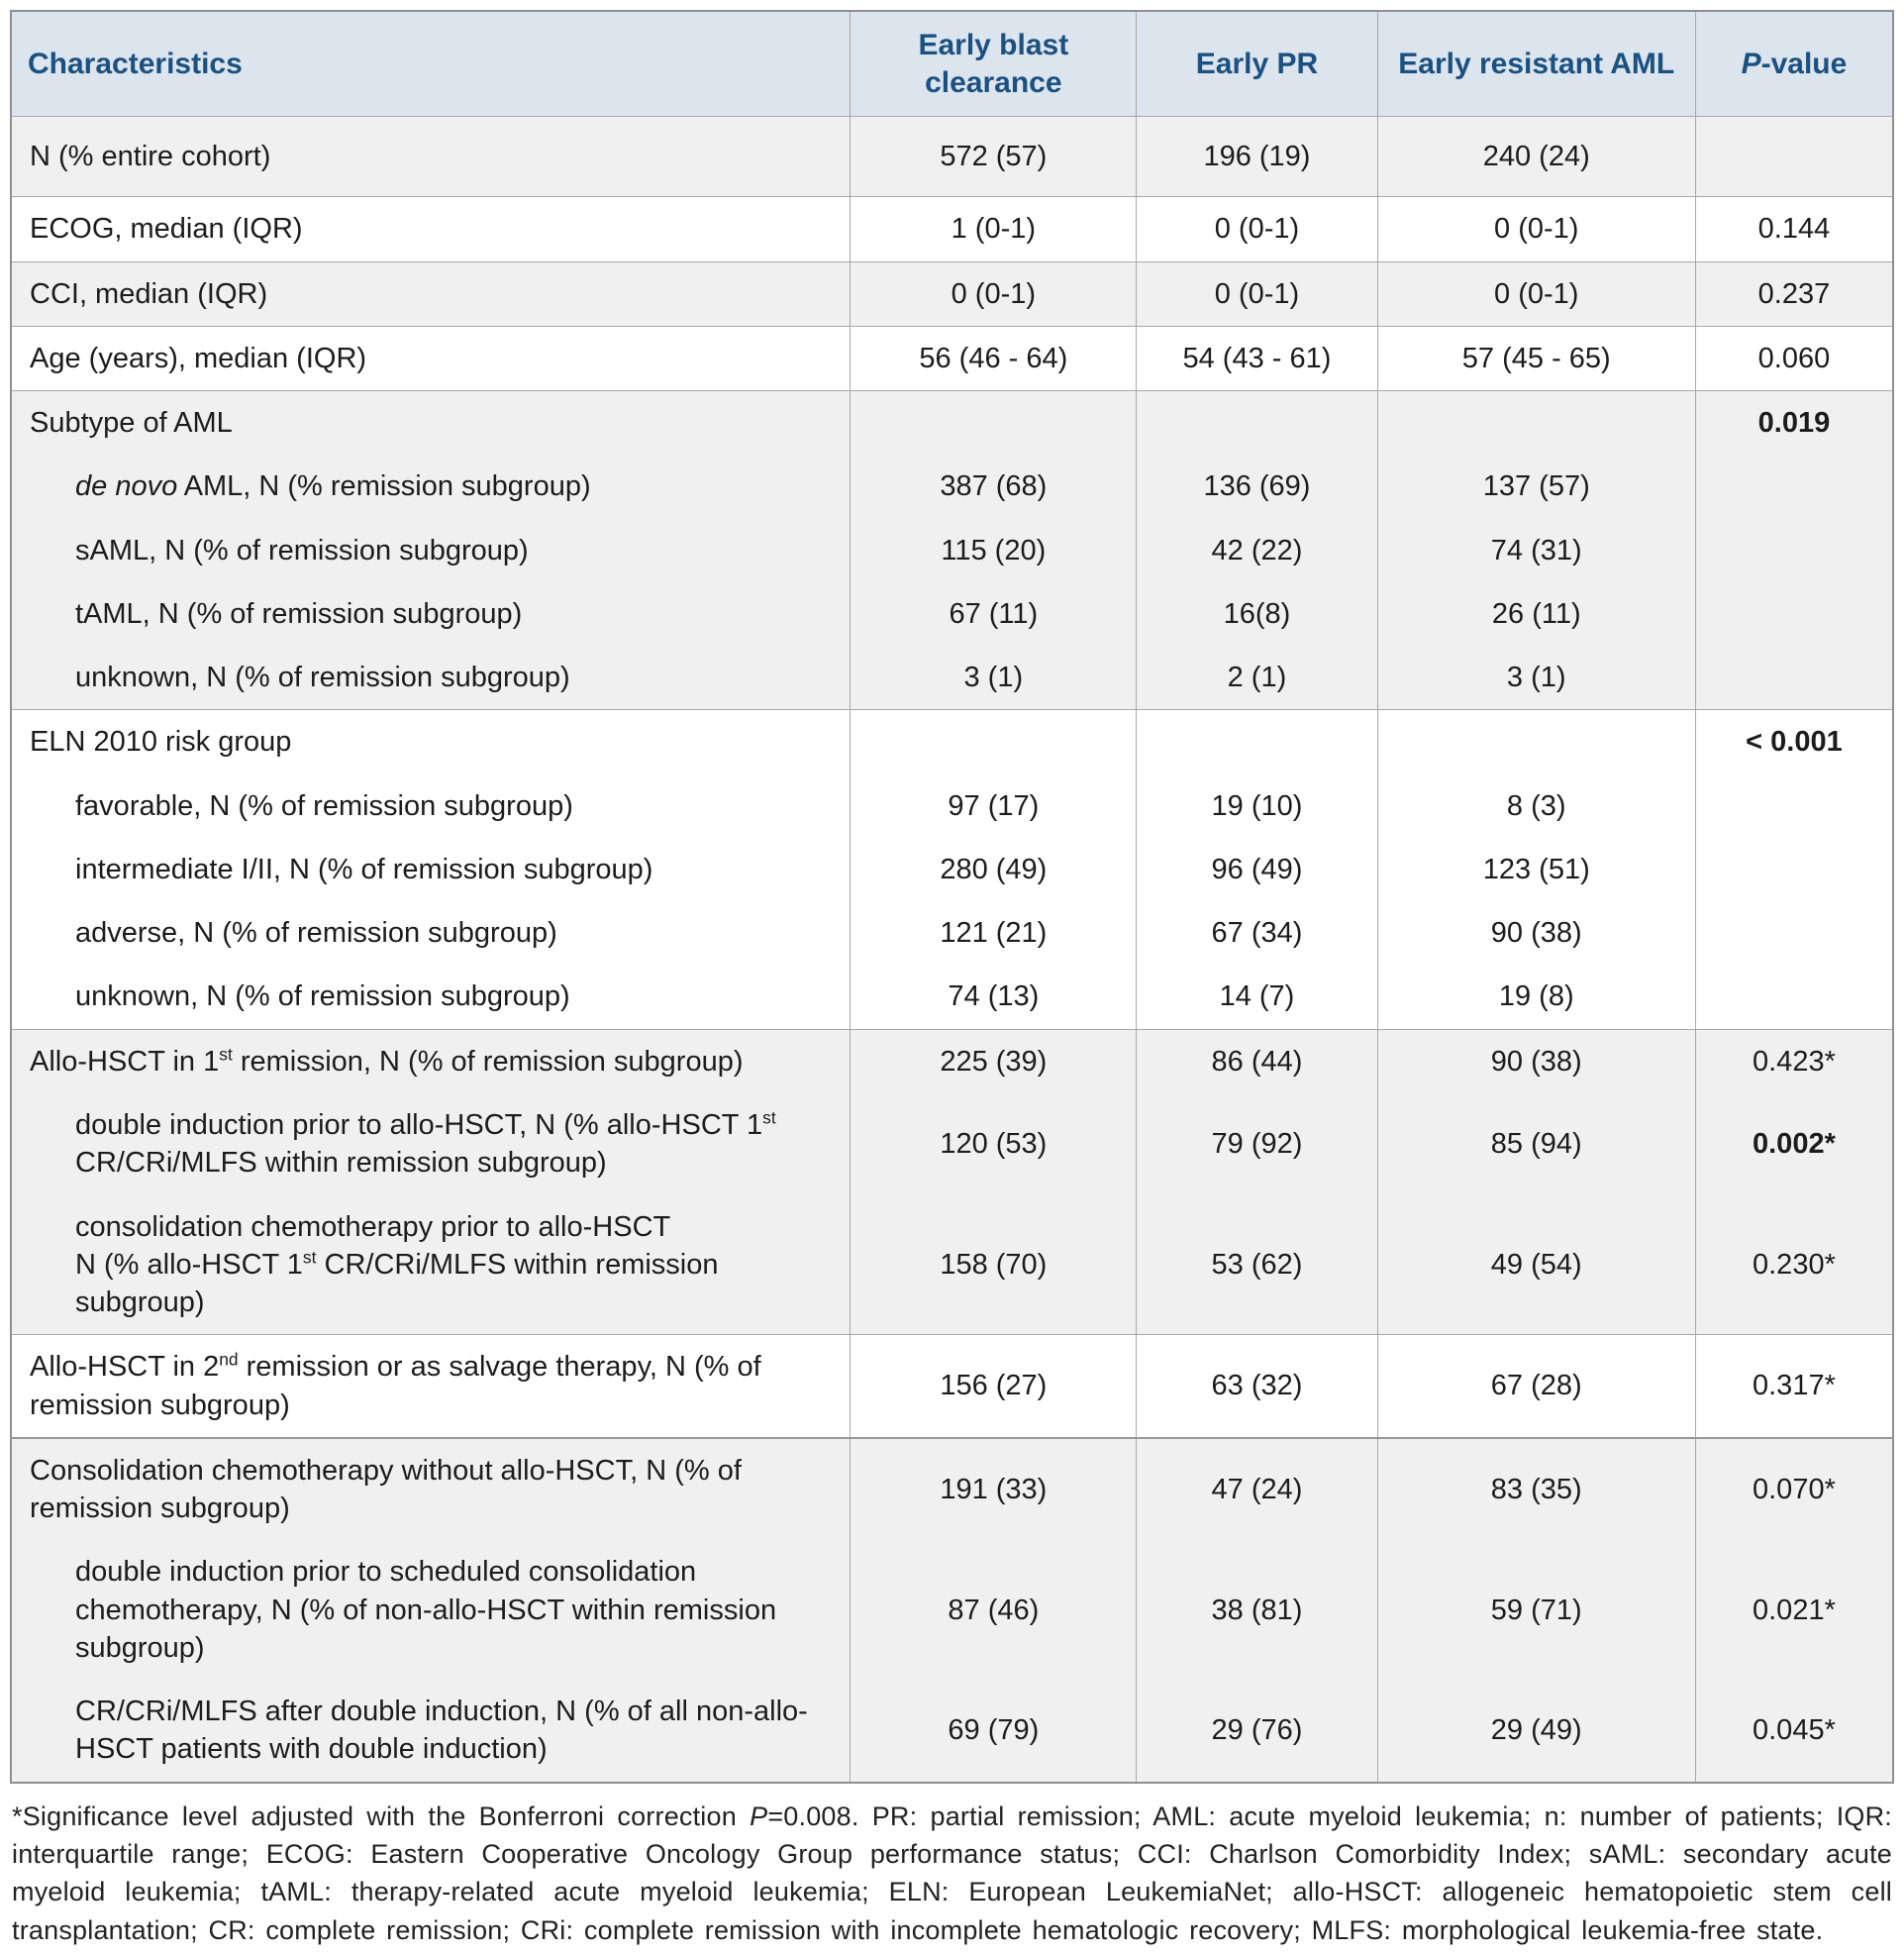  I want to click on cell-text: 59 (71), so click(1536, 1610).